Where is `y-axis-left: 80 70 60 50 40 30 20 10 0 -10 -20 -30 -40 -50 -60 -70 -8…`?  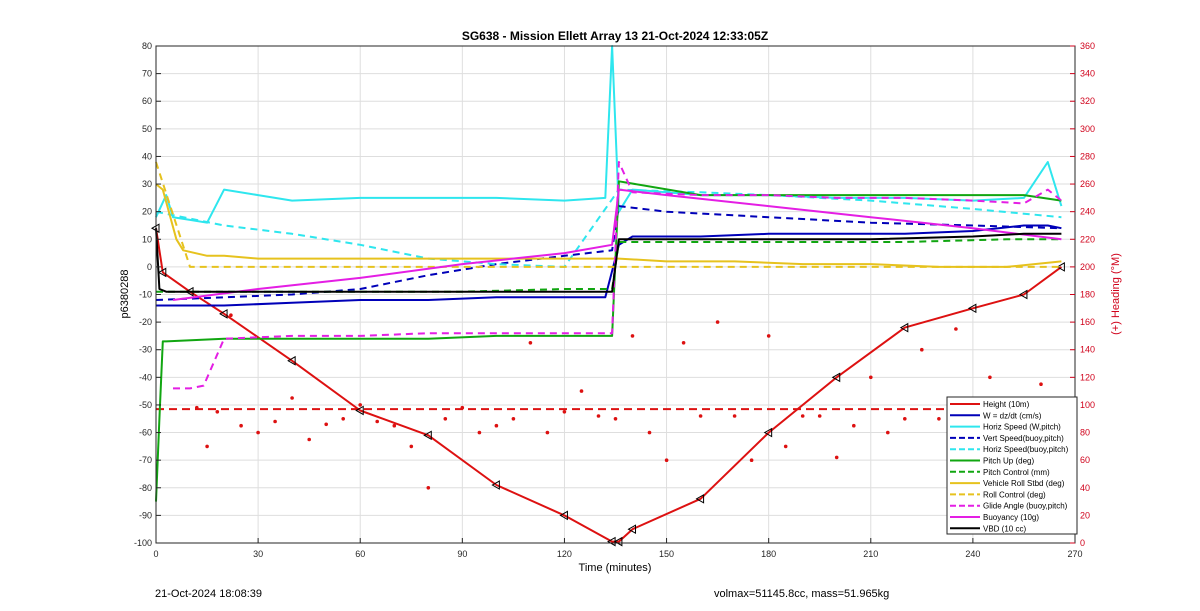 y-axis-left: 80 70 60 50 40 30 20 10 0 -10 -20 -30 -40 -50 -60 -70 -8… is located at coordinates (147, 294).